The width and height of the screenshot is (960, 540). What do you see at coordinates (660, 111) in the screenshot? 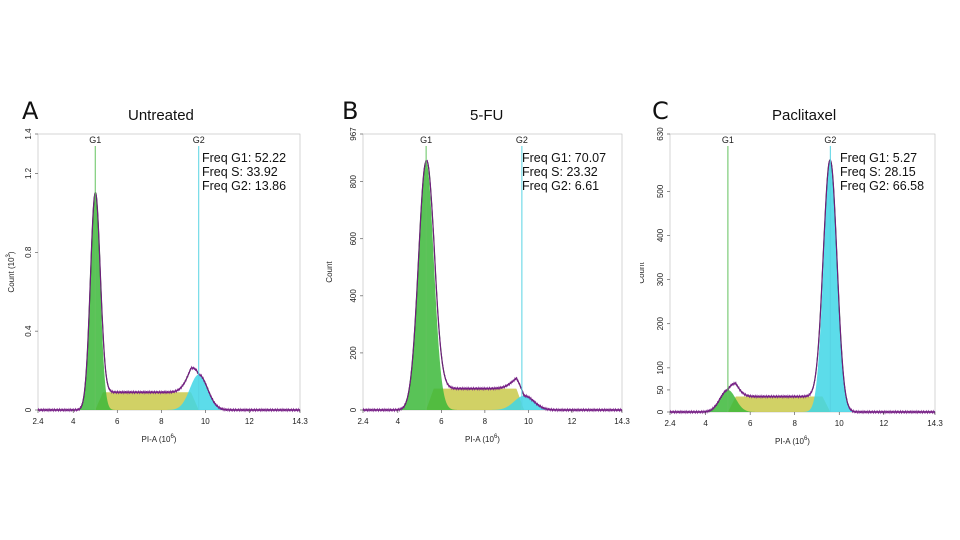
I see `panel-letter: C` at bounding box center [660, 111].